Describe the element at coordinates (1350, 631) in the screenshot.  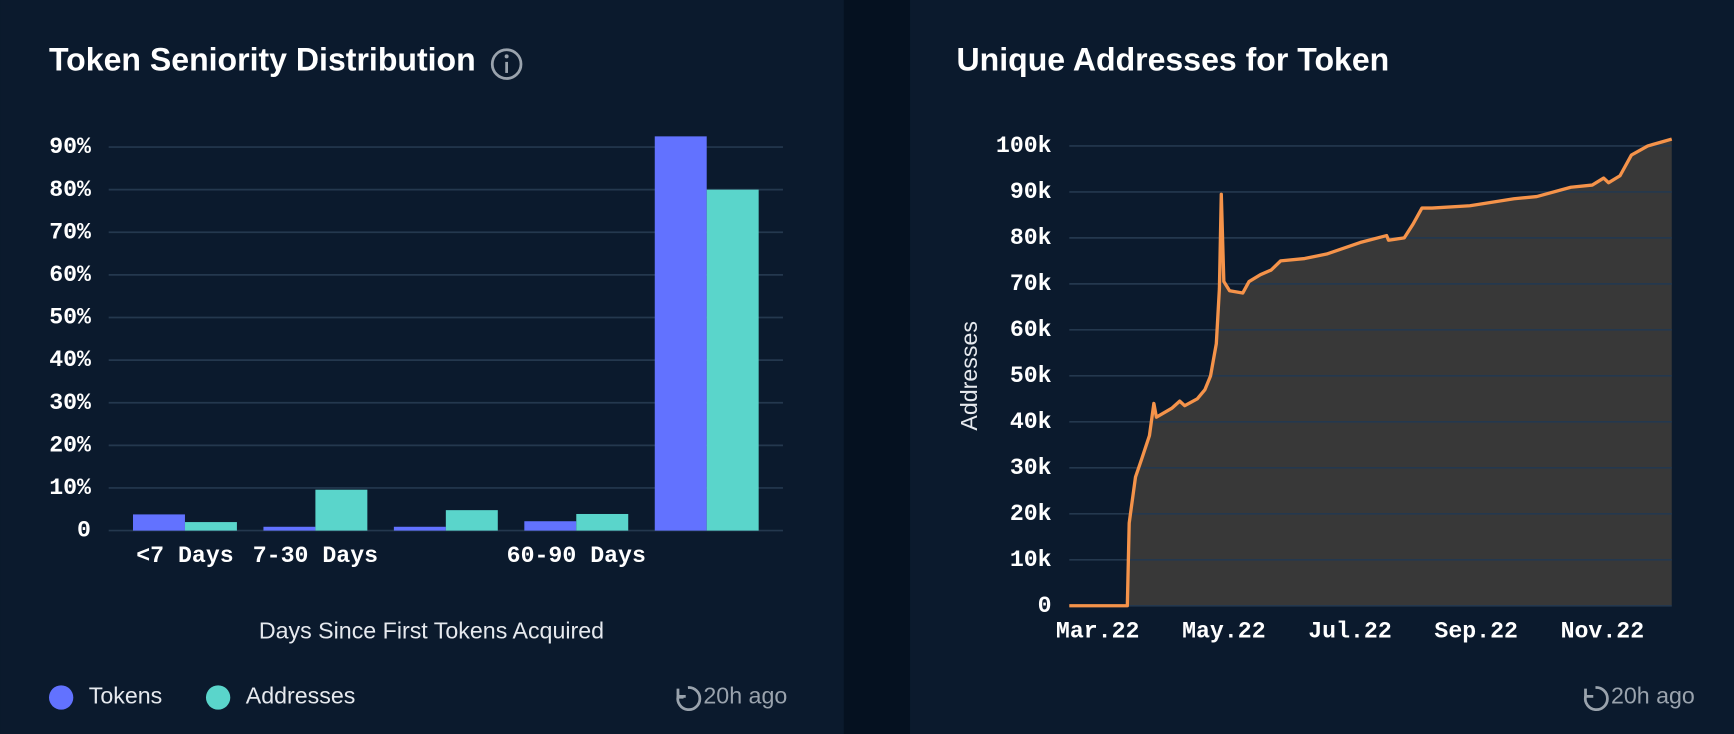
I see `x-tick-label: Jul.22` at that location.